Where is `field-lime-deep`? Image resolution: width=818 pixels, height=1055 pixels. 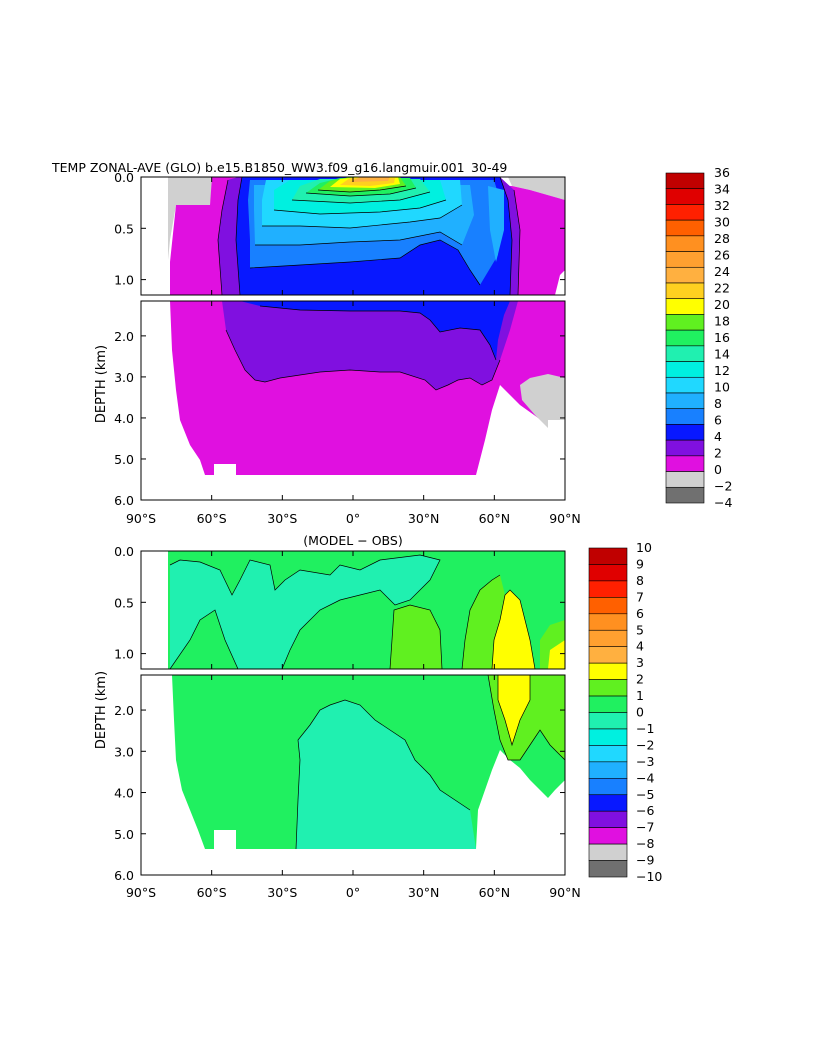
field-lime-deep is located at coordinates (526, 717).